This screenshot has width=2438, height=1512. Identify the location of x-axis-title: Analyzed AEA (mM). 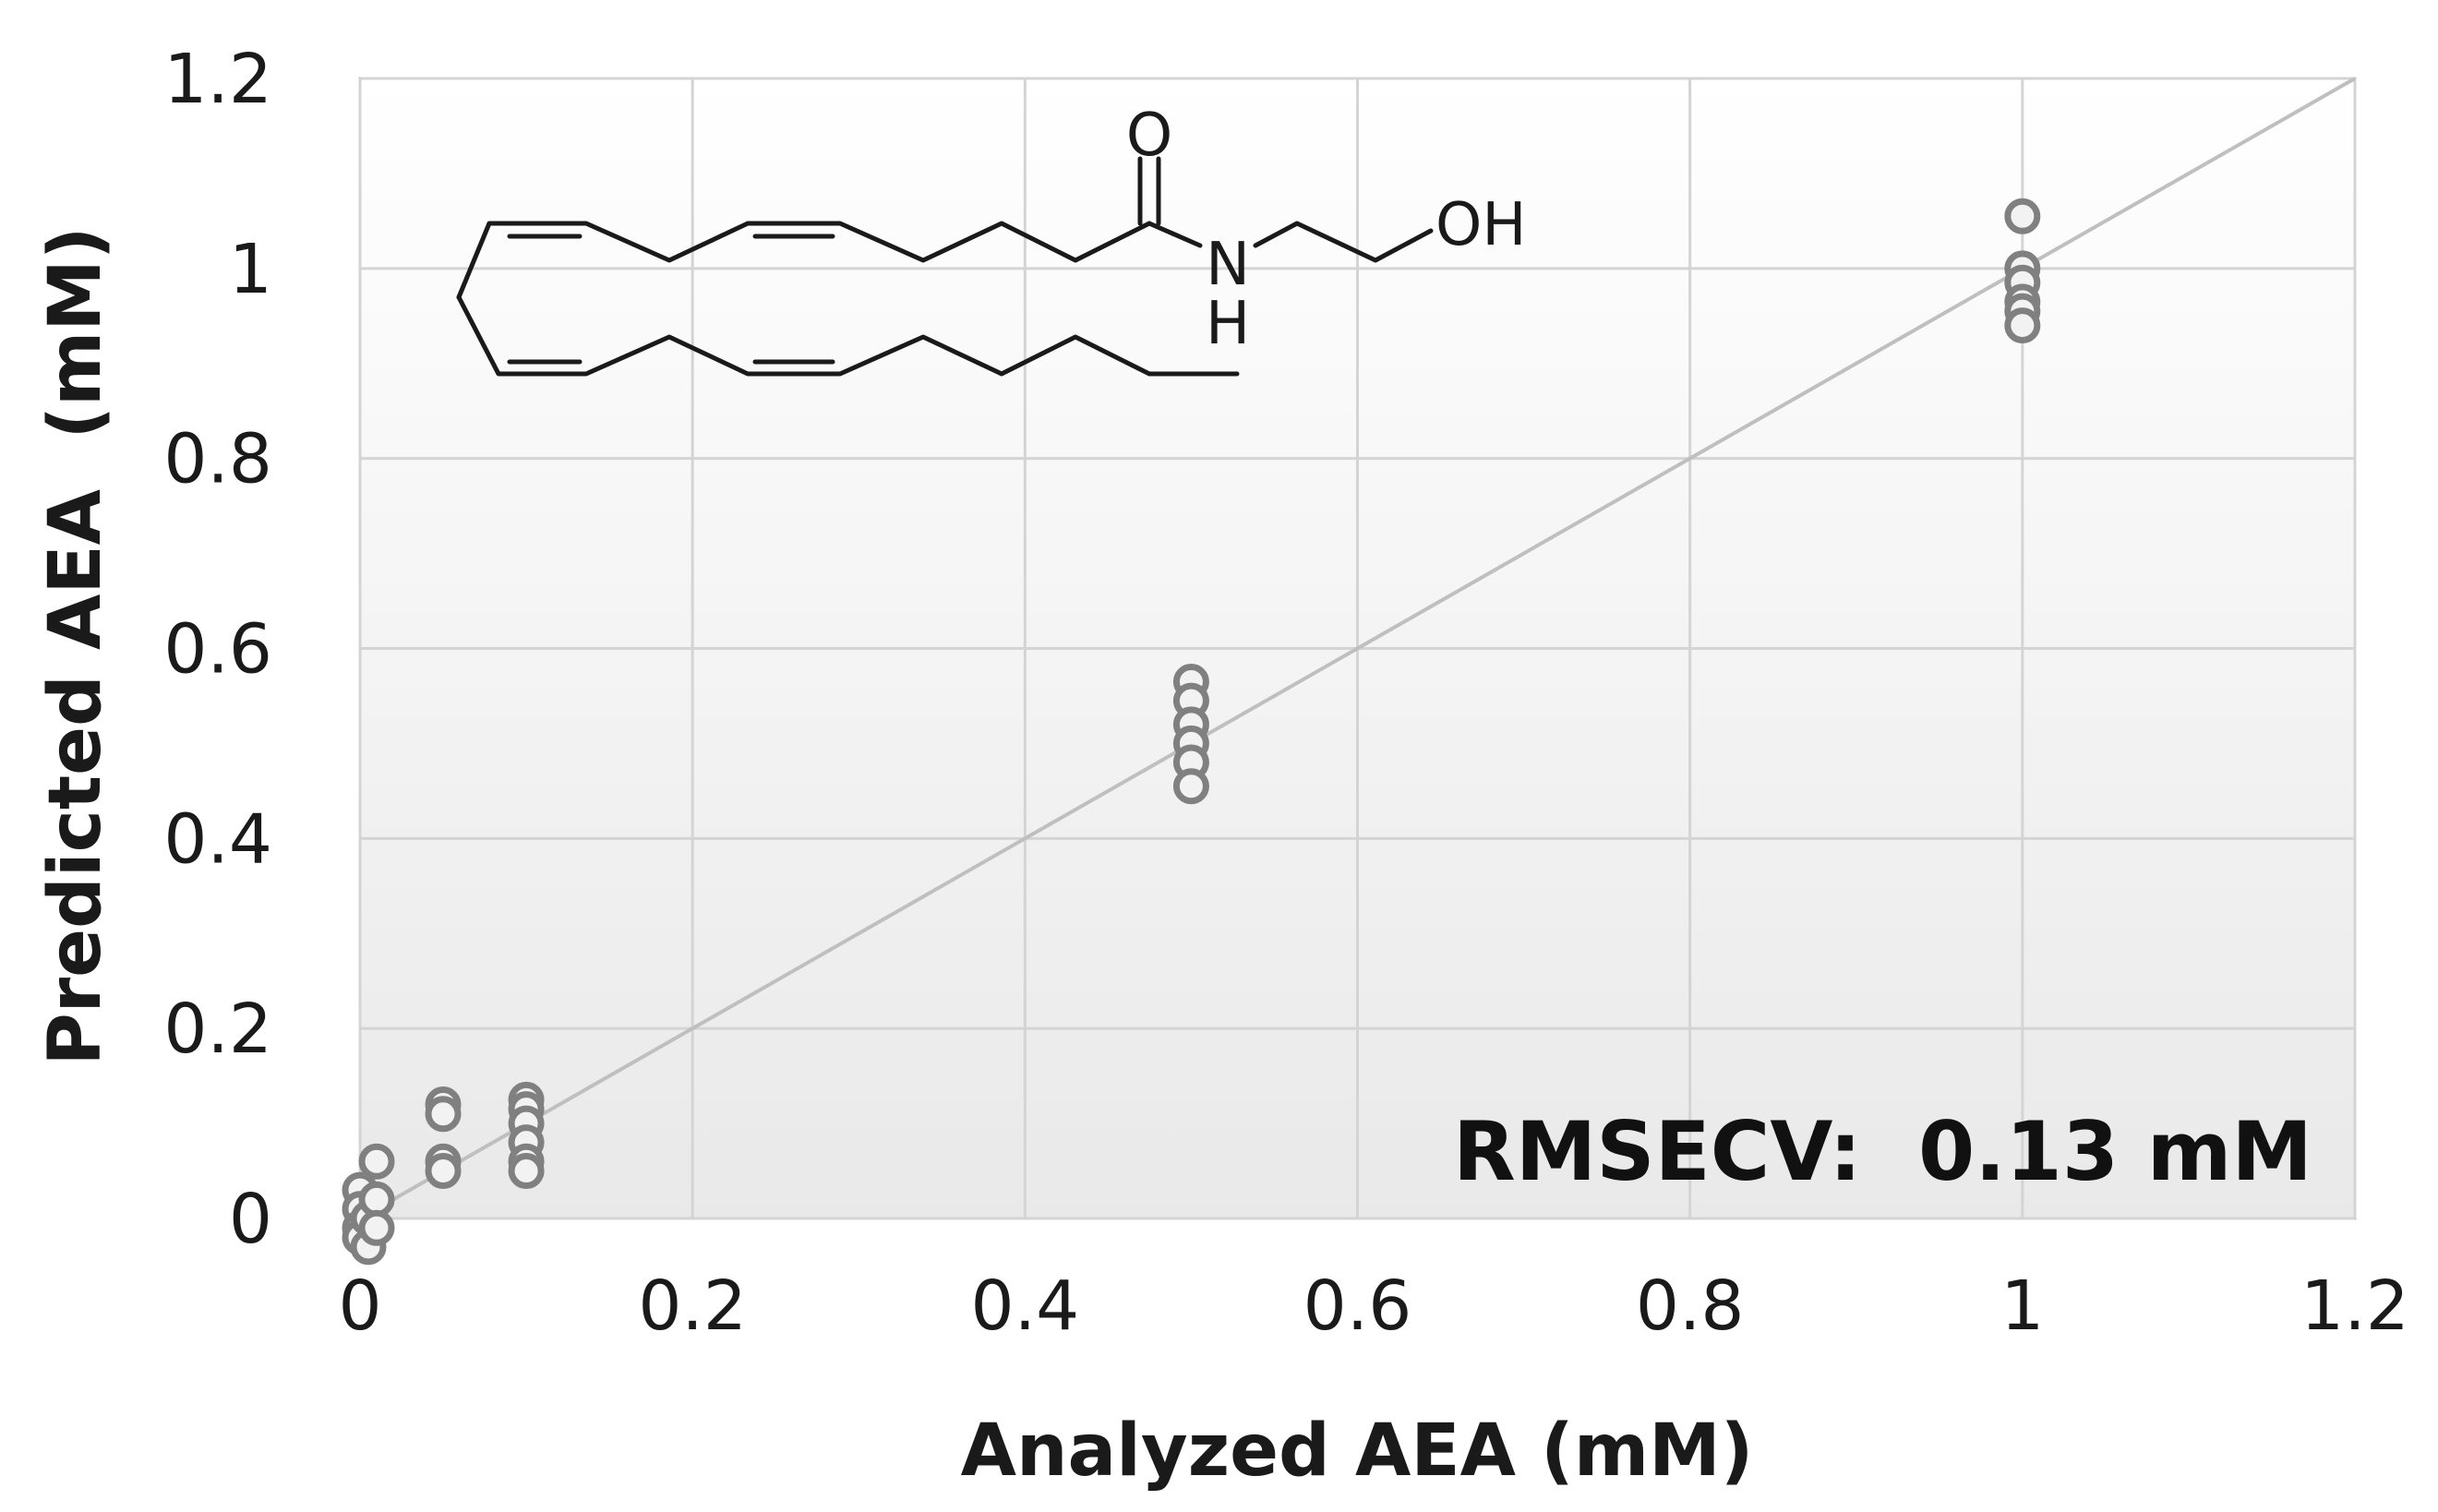
(1357, 1451).